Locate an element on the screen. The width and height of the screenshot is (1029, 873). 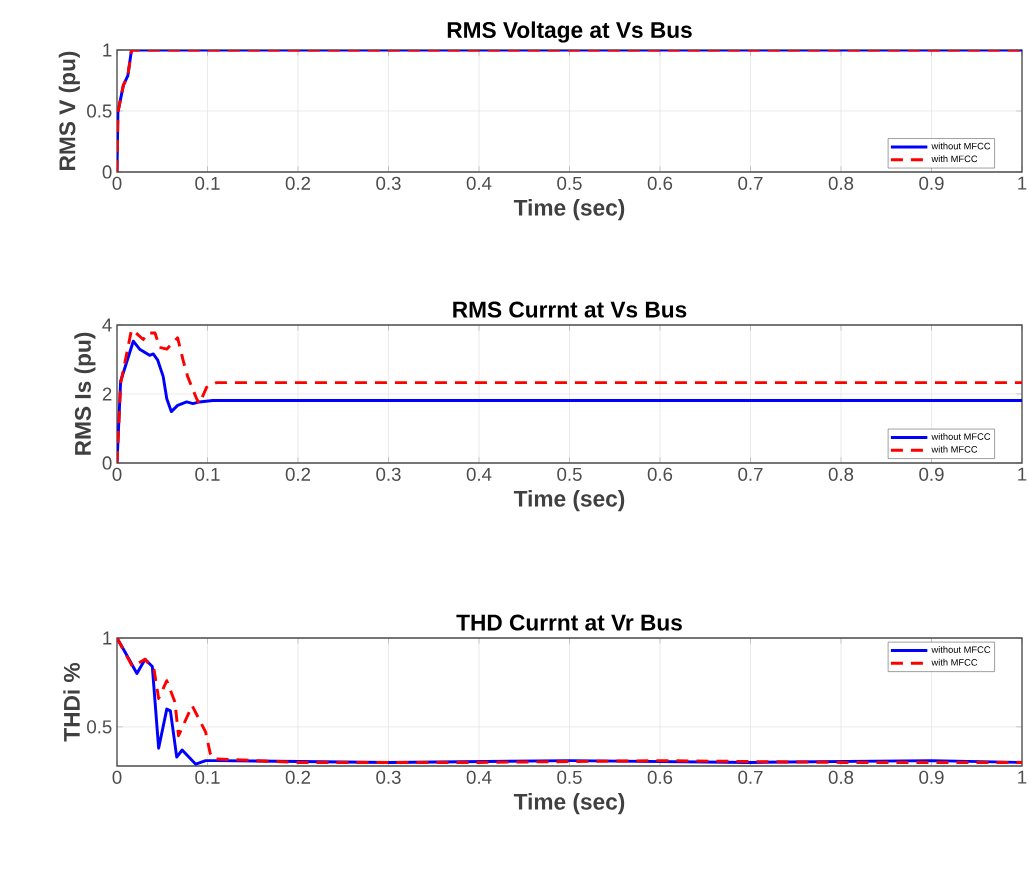
y-axis-title: THDi % is located at coordinates (71, 702).